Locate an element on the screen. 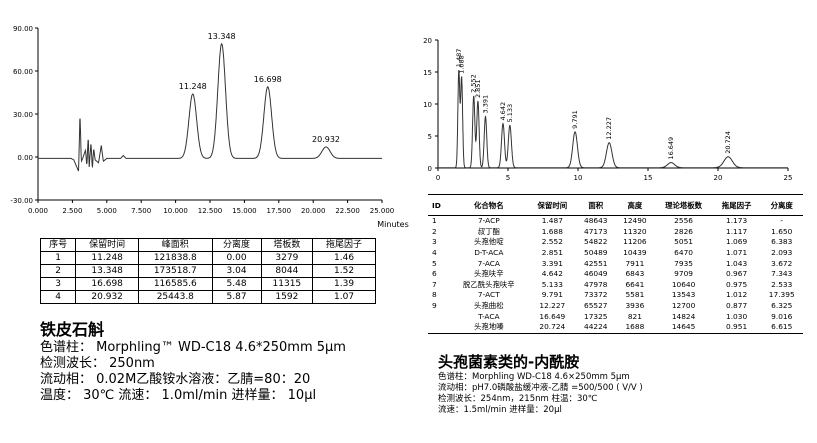 The image size is (817, 443). table-cell: 12.227 is located at coordinates (552, 306).